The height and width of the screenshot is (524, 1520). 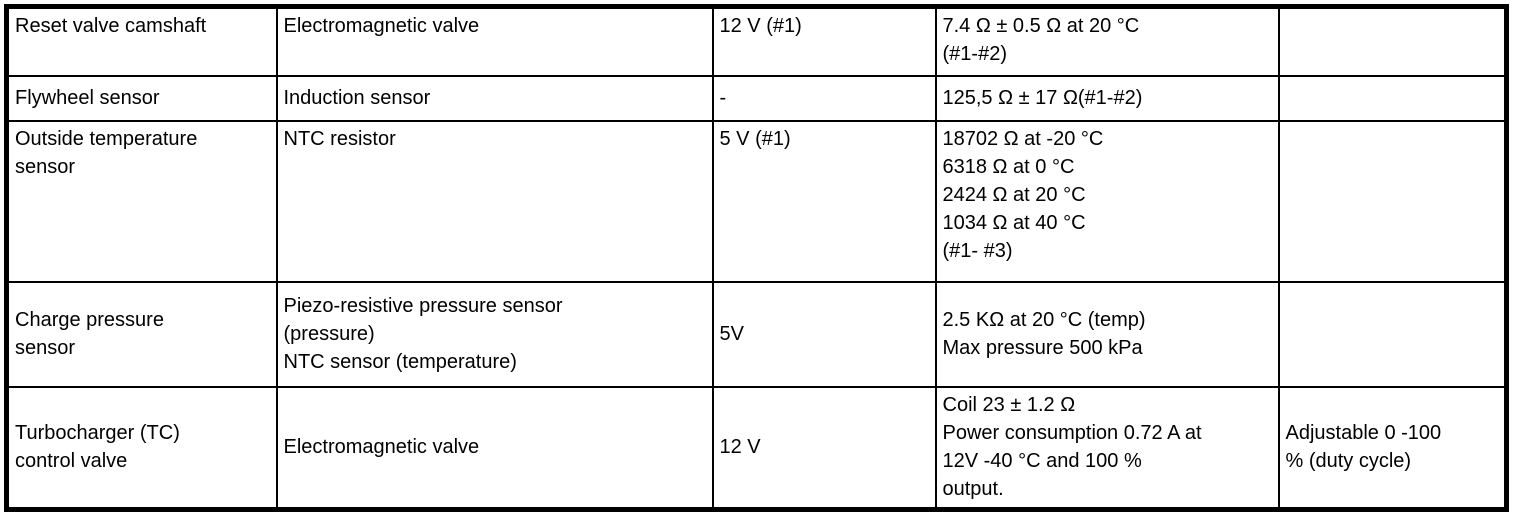 I want to click on cell-supply-voltage: -, so click(x=824, y=98).